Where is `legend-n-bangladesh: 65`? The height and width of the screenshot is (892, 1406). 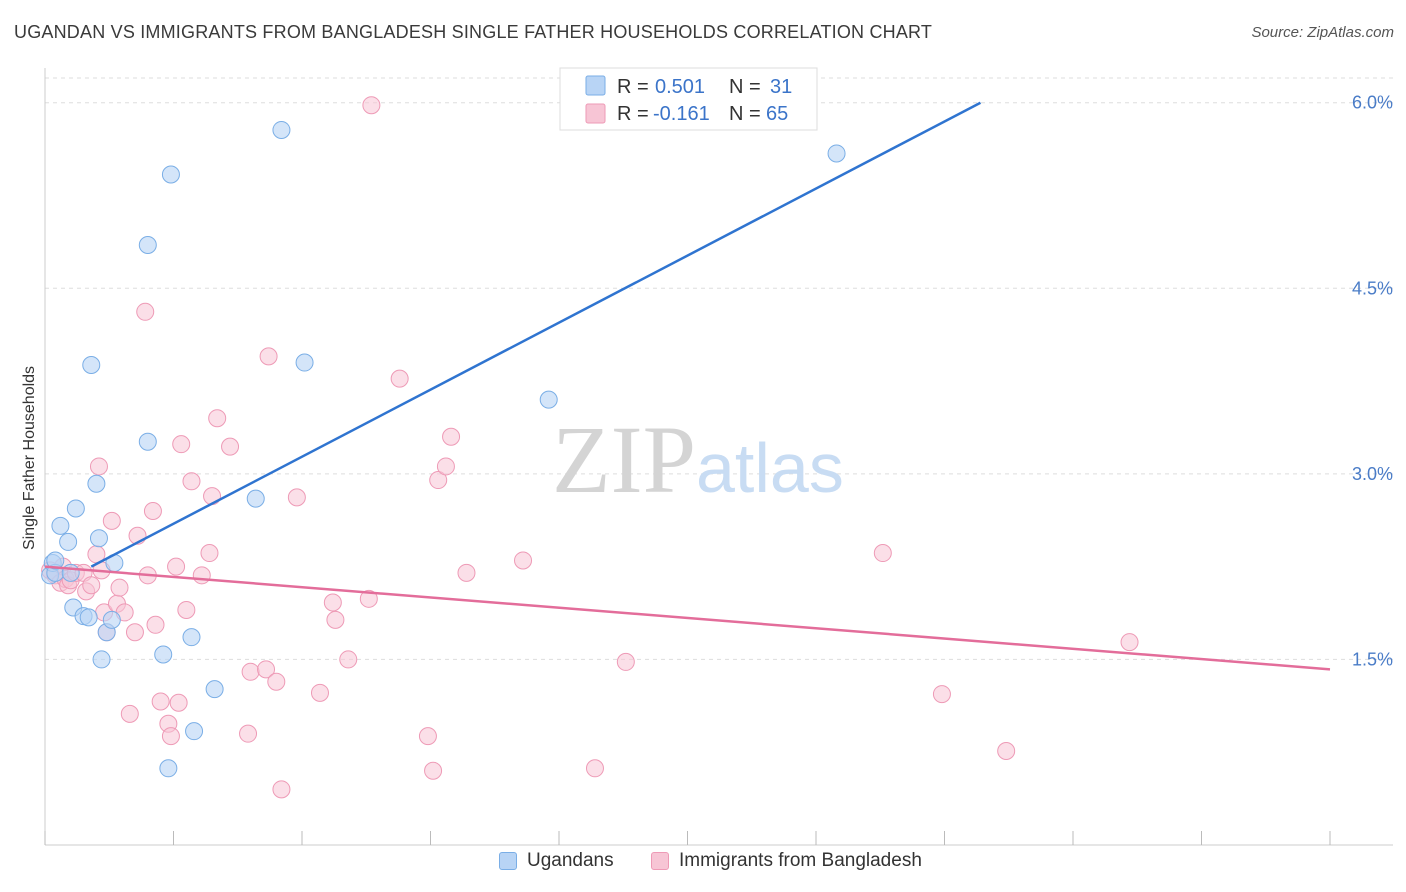 legend-n-bangladesh: 65 is located at coordinates (777, 114).